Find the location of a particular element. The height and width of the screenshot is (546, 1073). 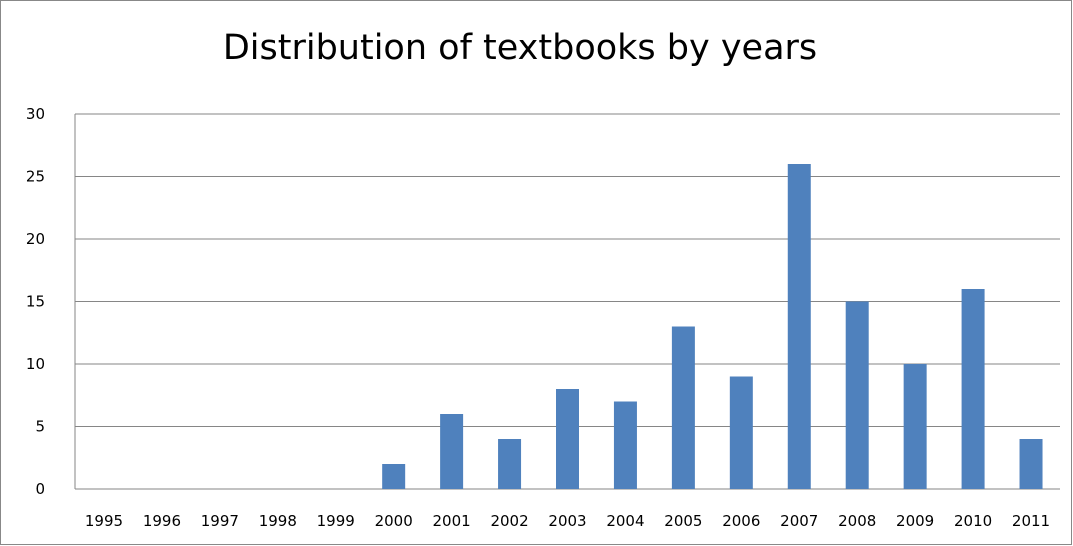

y-tick-label-30: 30 is located at coordinates (35, 114).